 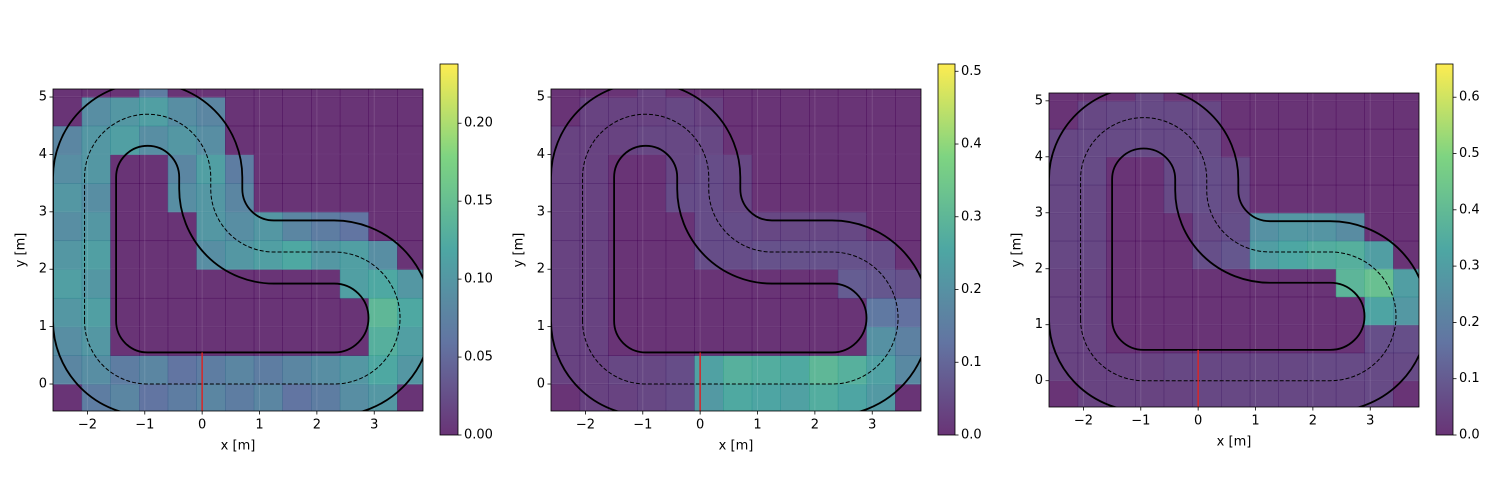 What do you see at coordinates (1039, 380) in the screenshot?
I see `y-tick-label: 0` at bounding box center [1039, 380].